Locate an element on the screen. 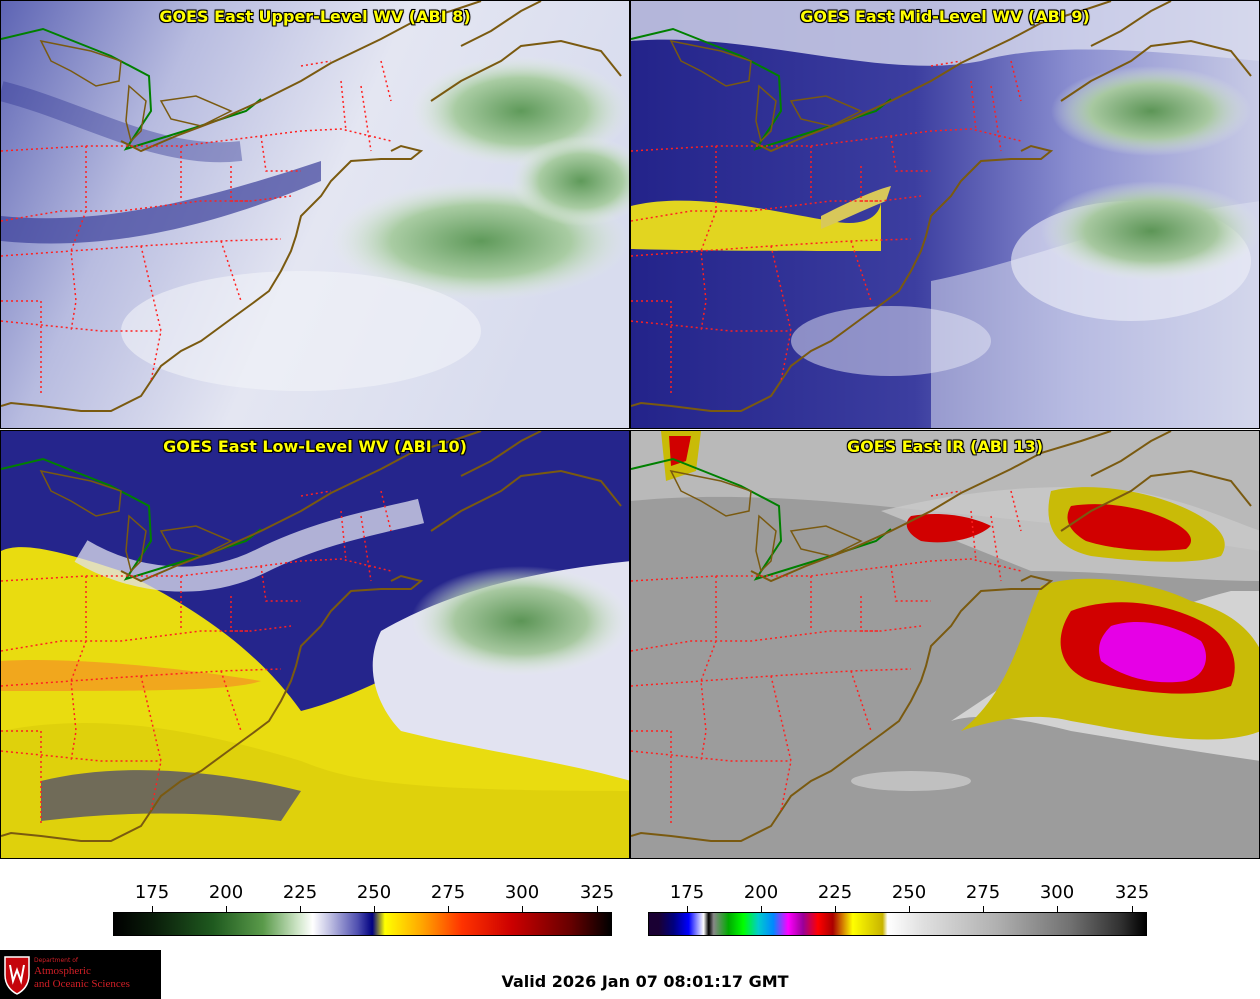  ir-colorbar-ticks: 175 200 225 250 275 300 325 is located at coordinates (899, 897).